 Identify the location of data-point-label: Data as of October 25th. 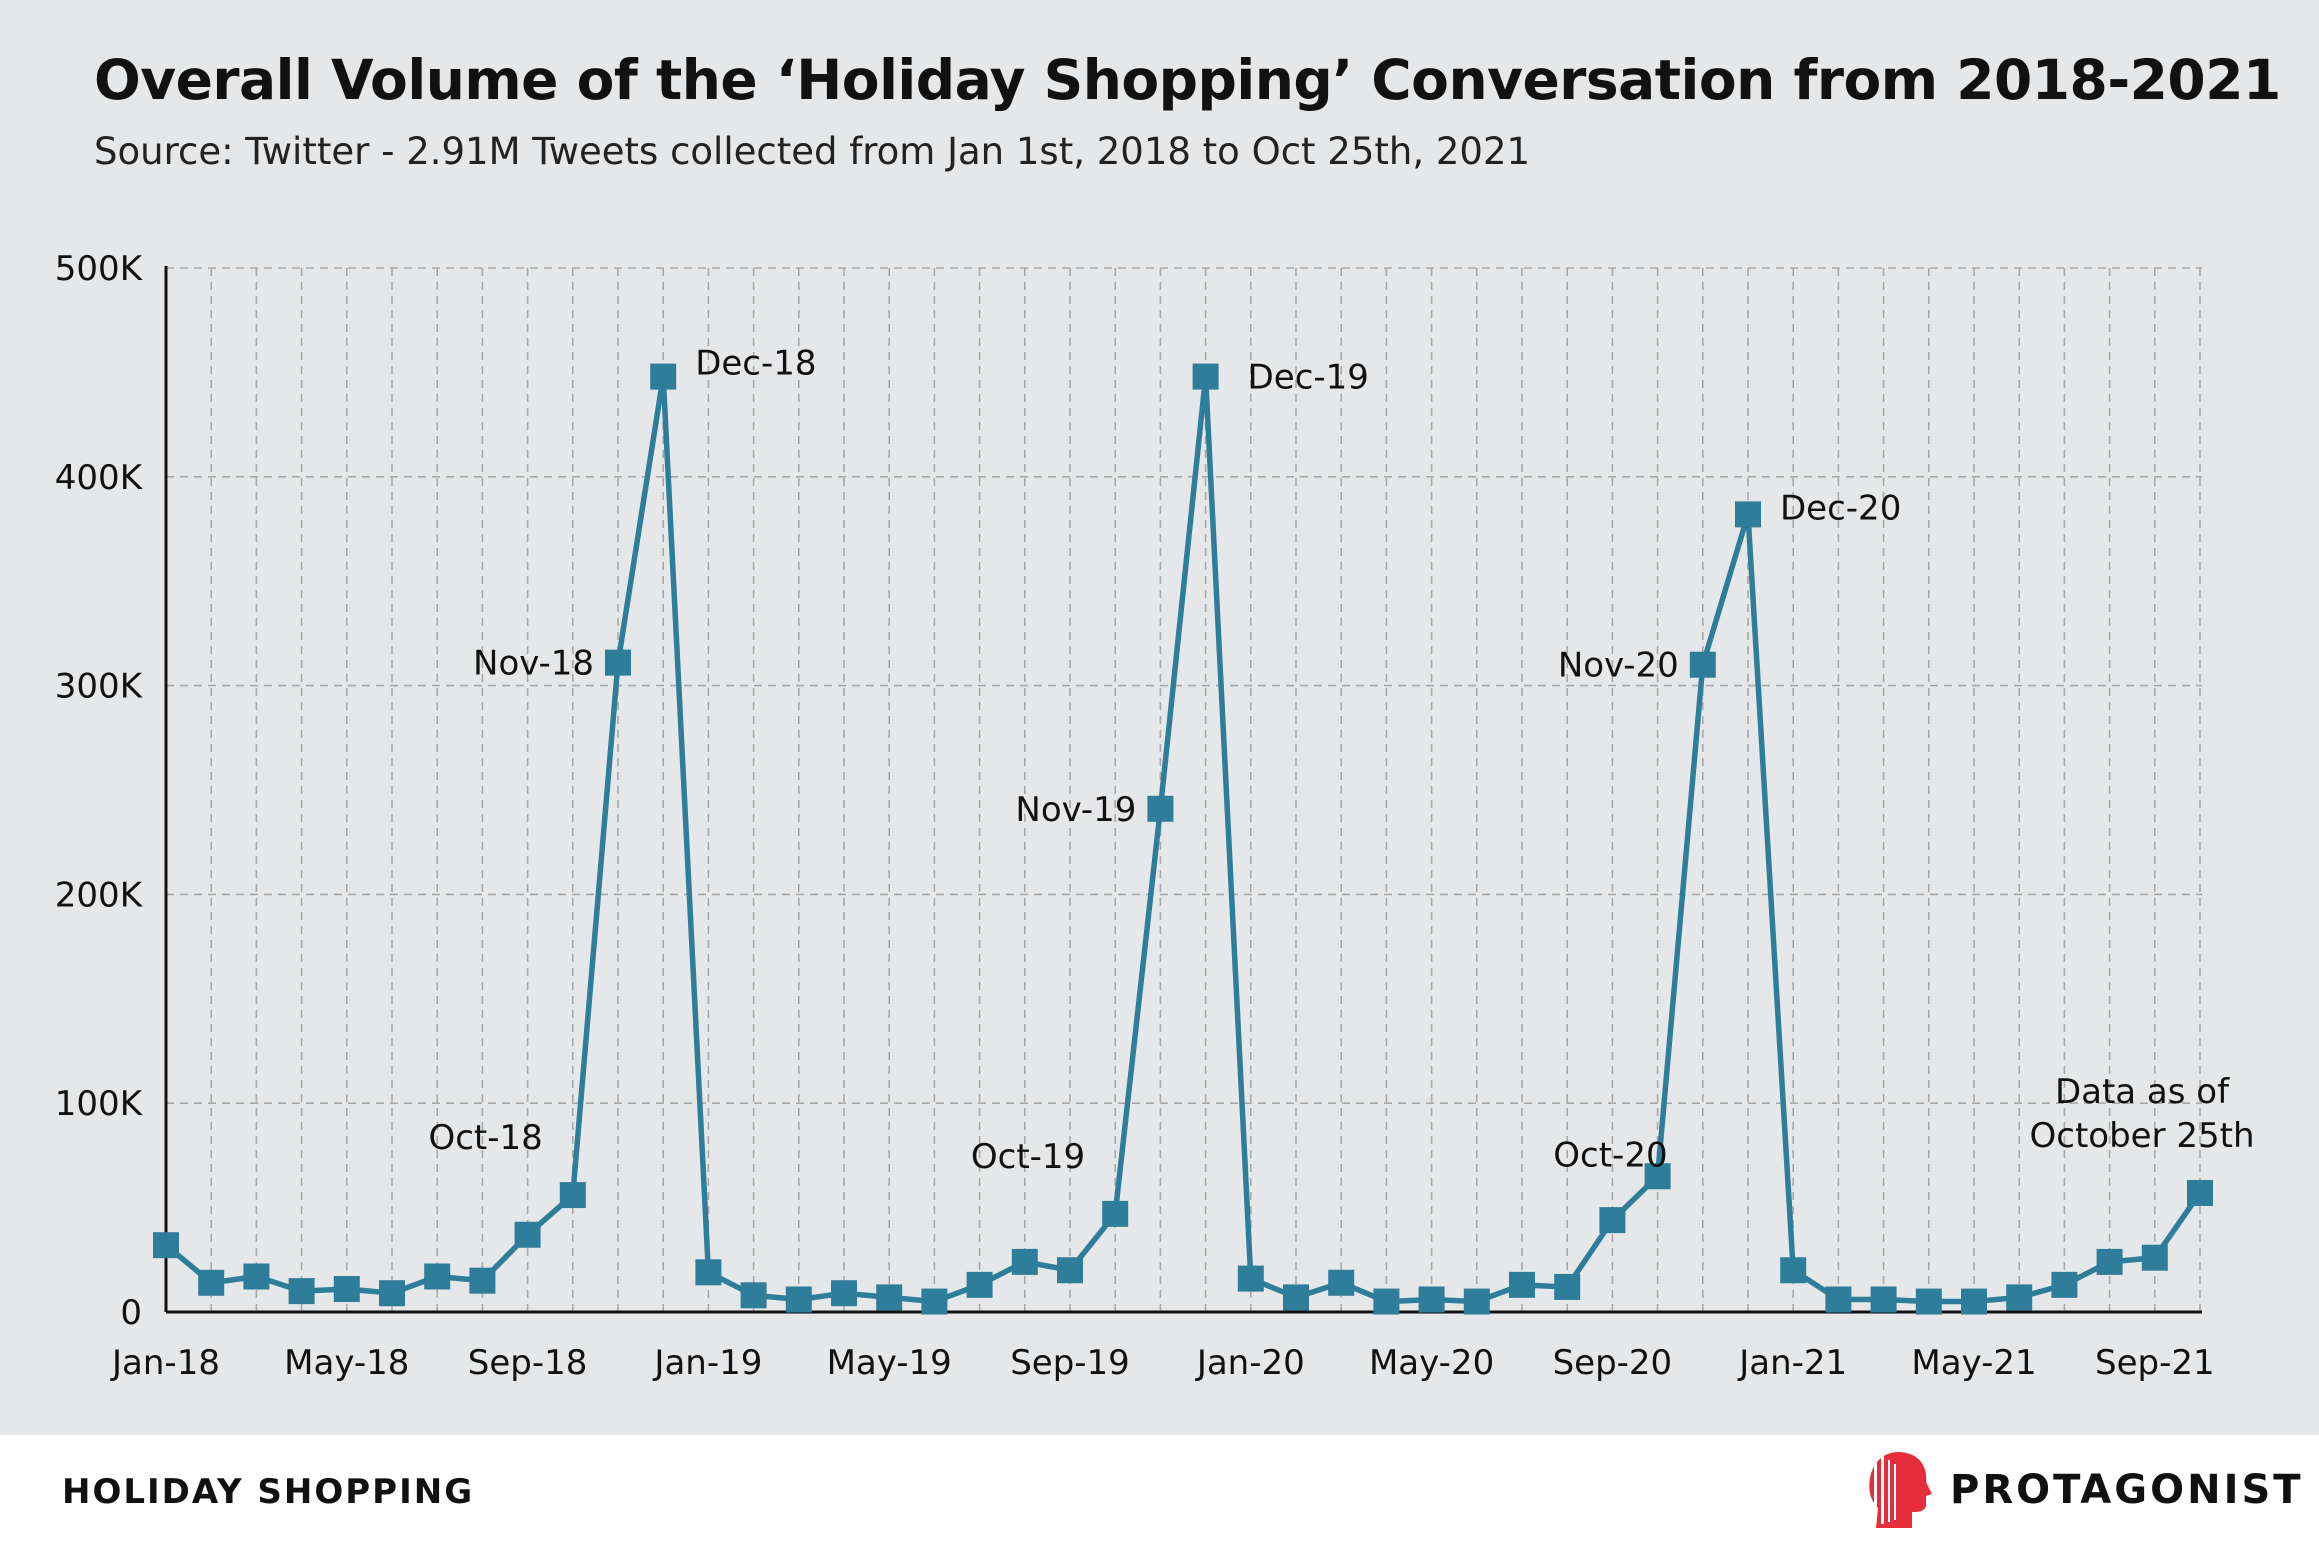
(2141, 1114).